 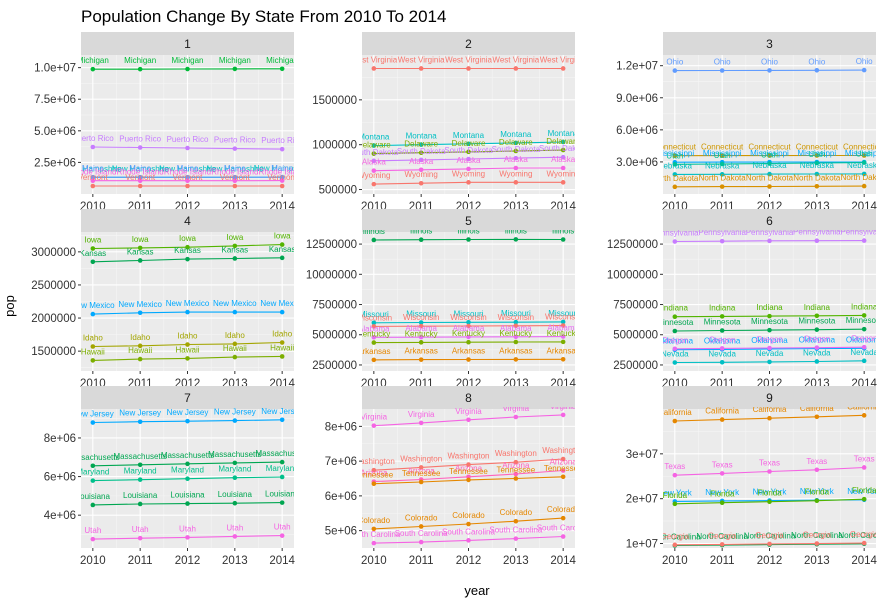 What do you see at coordinates (421, 231) in the screenshot?
I see `point-label: Illinois` at bounding box center [421, 231].